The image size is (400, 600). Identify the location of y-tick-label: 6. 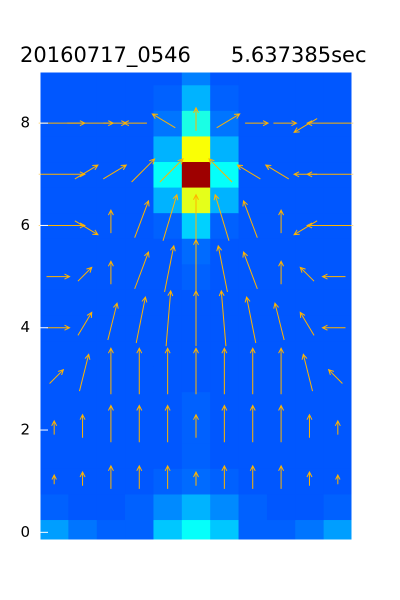
(25, 225).